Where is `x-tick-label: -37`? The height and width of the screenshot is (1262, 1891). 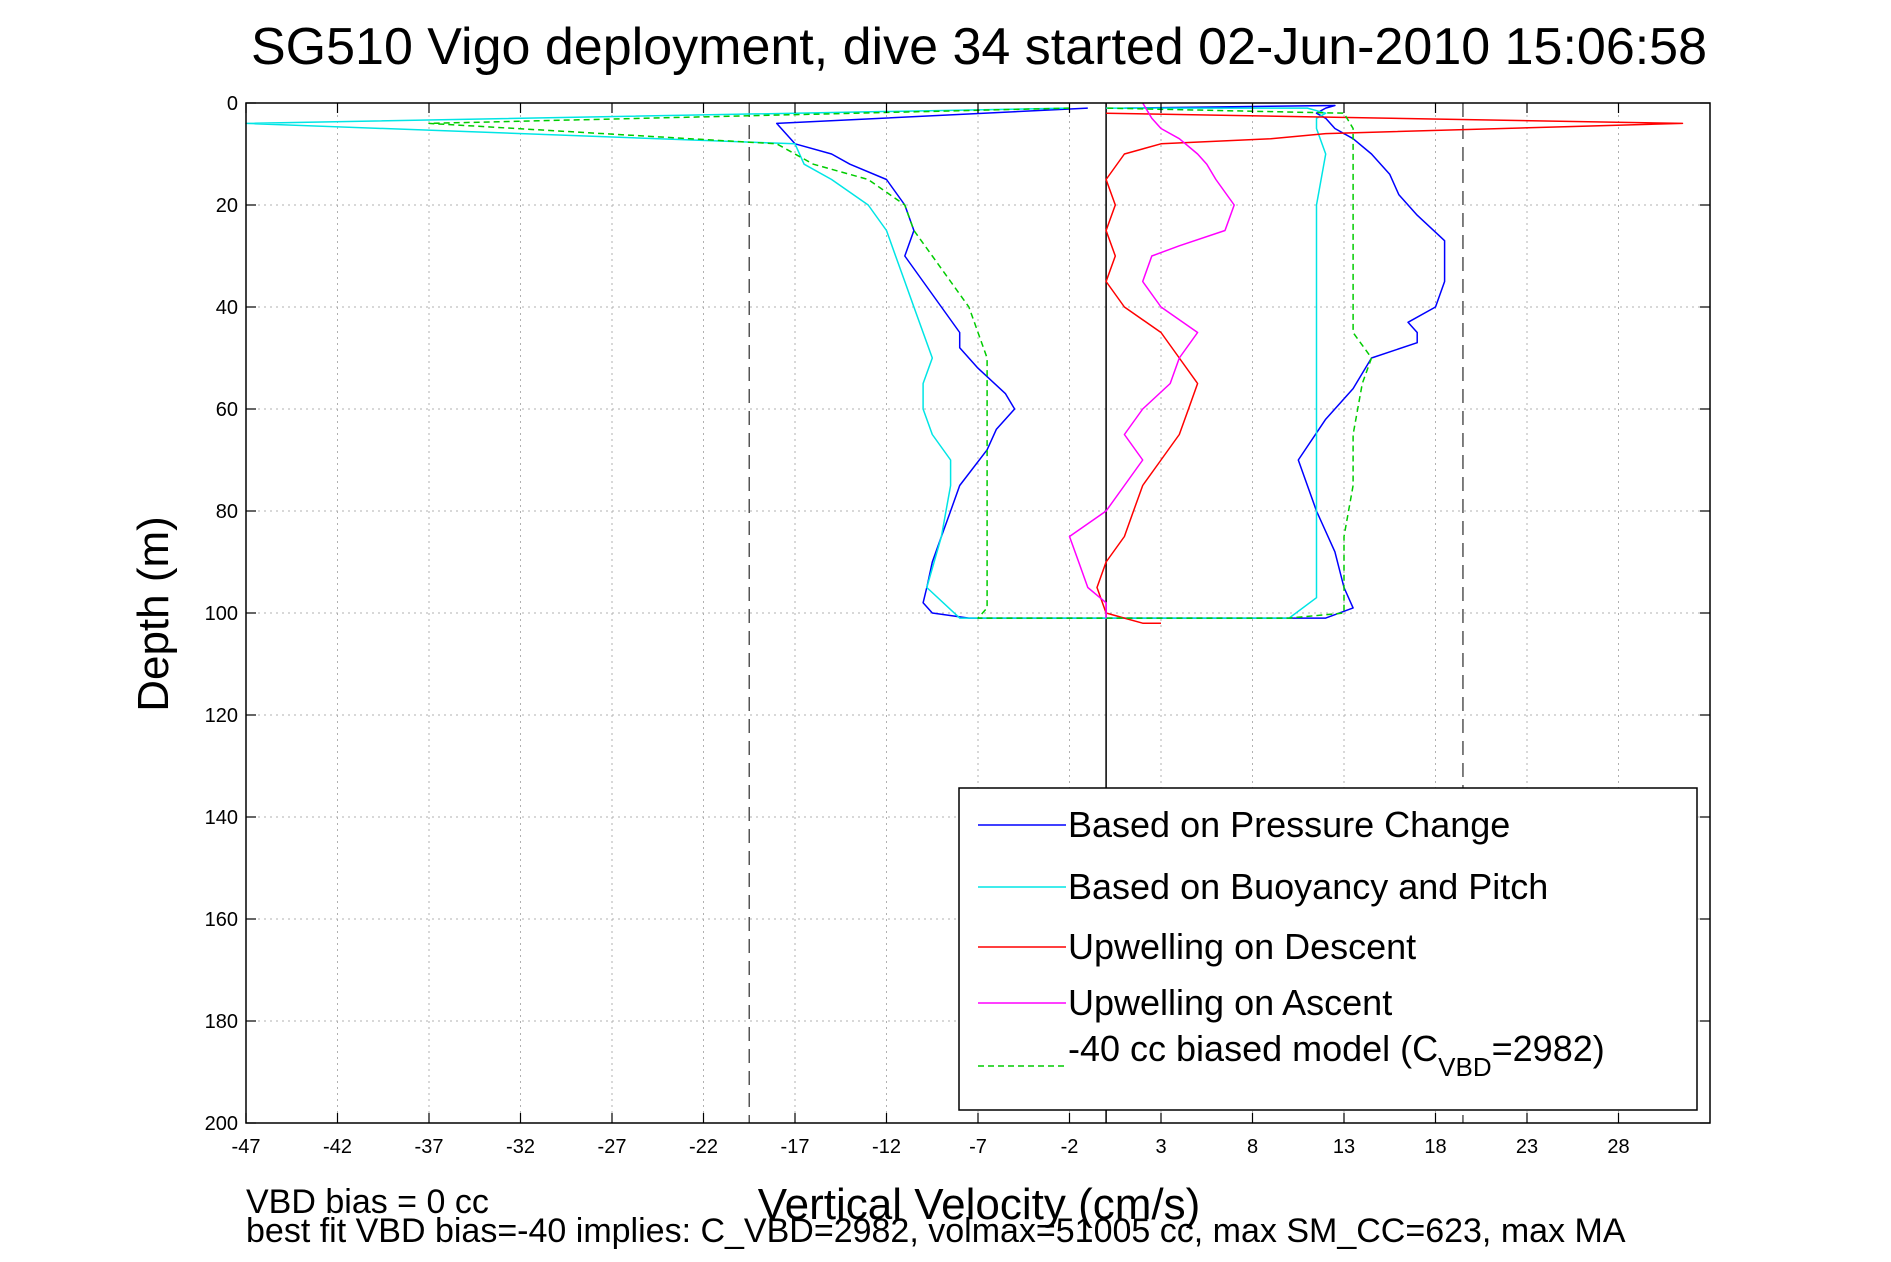
x-tick-label: -37 is located at coordinates (429, 1147).